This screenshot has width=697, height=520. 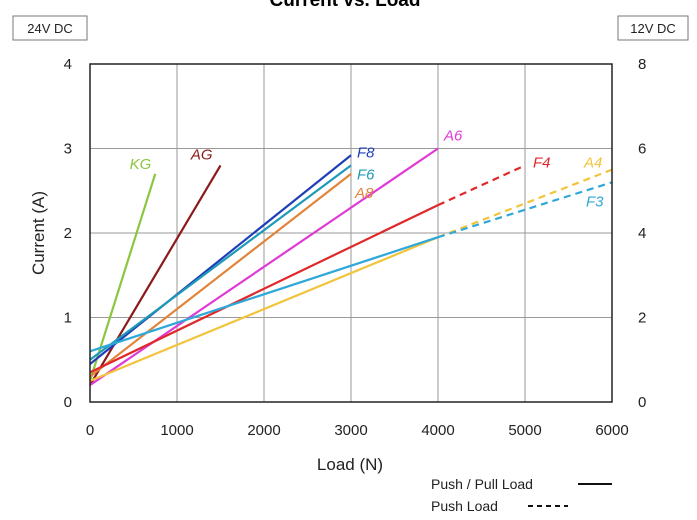 What do you see at coordinates (482, 484) in the screenshot?
I see `legend-item-solid-label: Push / Pull Load` at bounding box center [482, 484].